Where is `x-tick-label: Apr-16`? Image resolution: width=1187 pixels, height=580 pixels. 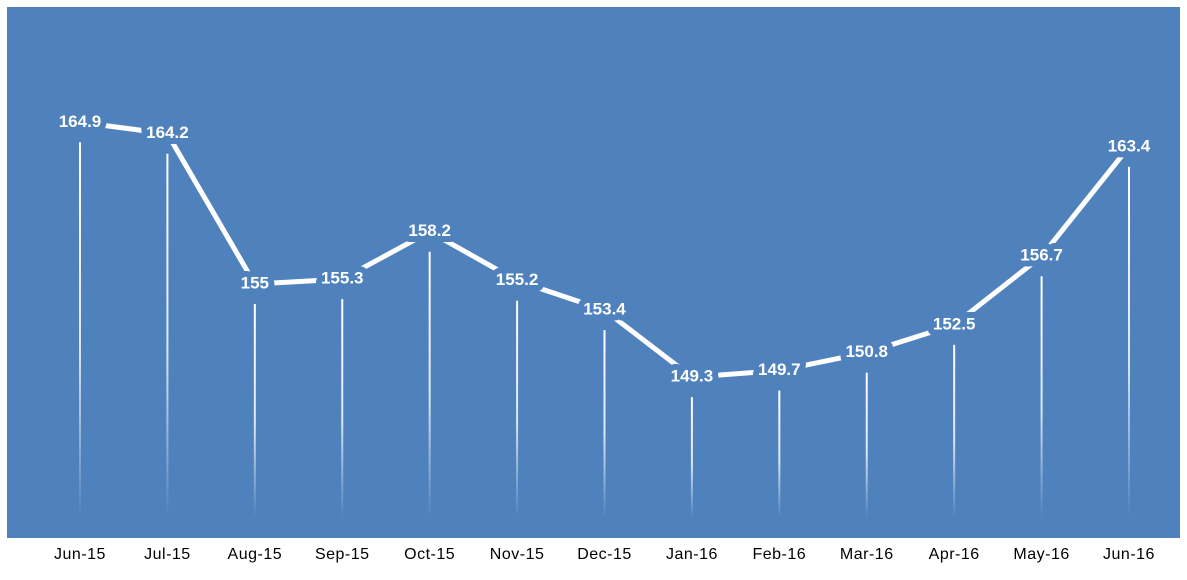
x-tick-label: Apr-16 is located at coordinates (954, 554).